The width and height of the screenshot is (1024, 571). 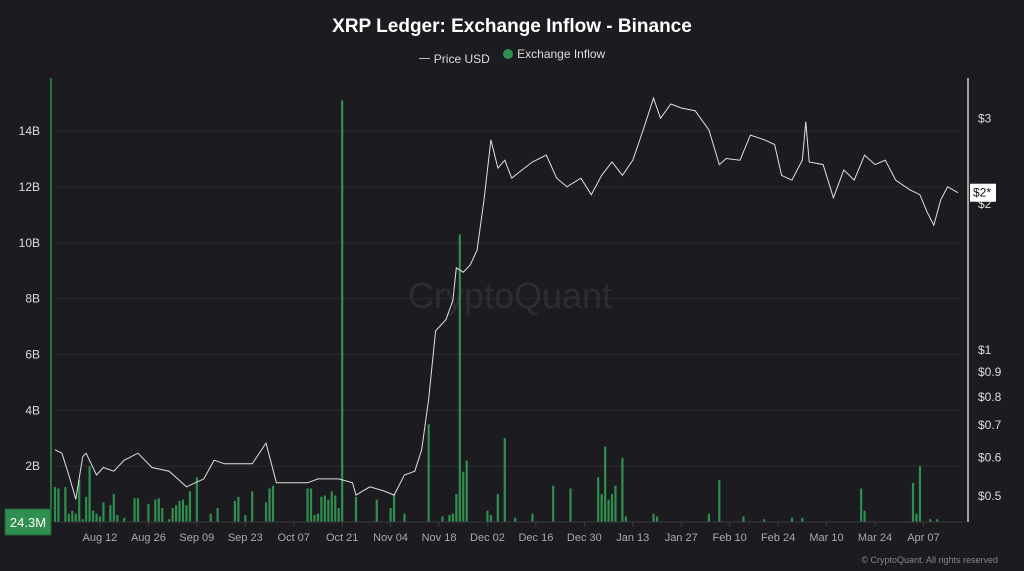 I want to click on current-price-badge, so click(x=983, y=192).